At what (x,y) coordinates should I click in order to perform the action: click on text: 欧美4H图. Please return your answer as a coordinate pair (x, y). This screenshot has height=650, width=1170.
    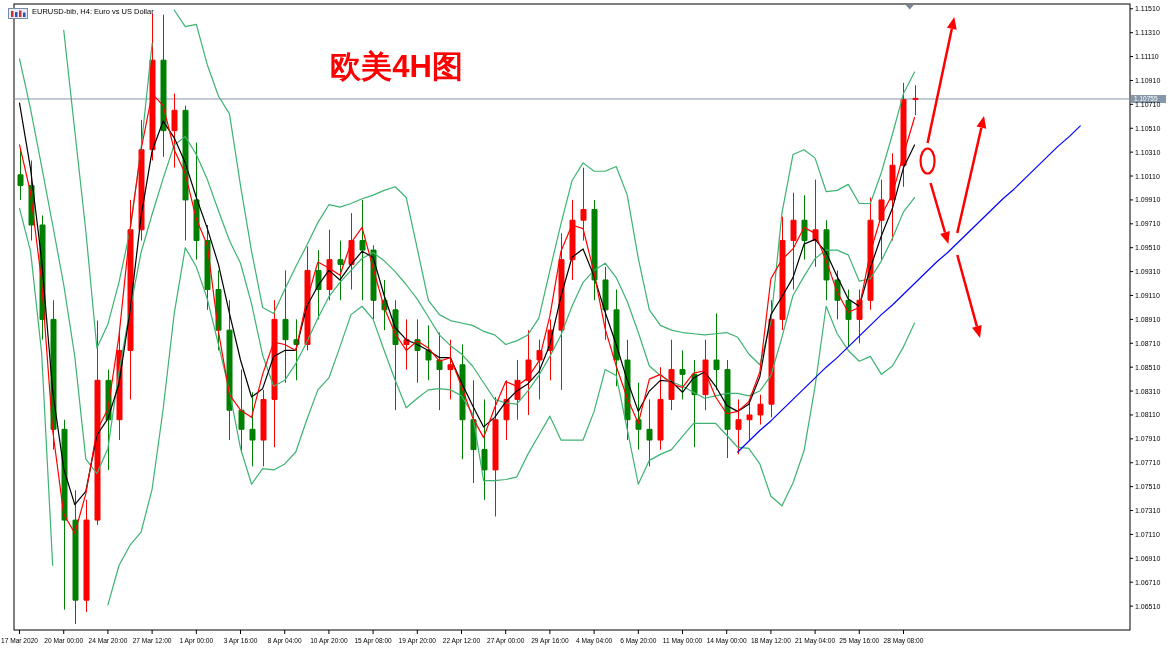
    Looking at the image, I should click on (397, 66).